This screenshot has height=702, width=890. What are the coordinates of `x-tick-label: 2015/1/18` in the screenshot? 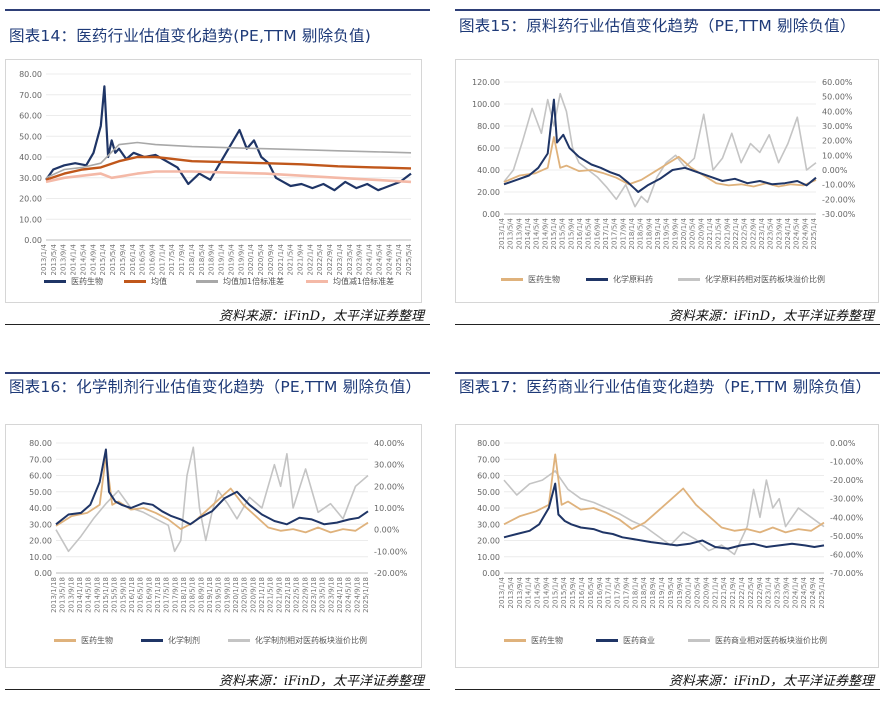 It's located at (106, 595).